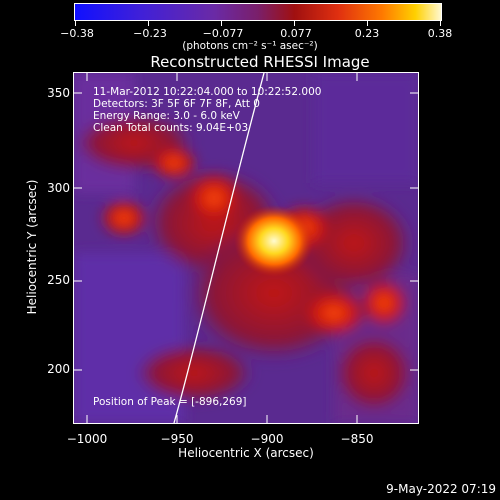  Describe the element at coordinates (77, 33) in the screenshot. I see `colorbar-label: −0.38` at that location.